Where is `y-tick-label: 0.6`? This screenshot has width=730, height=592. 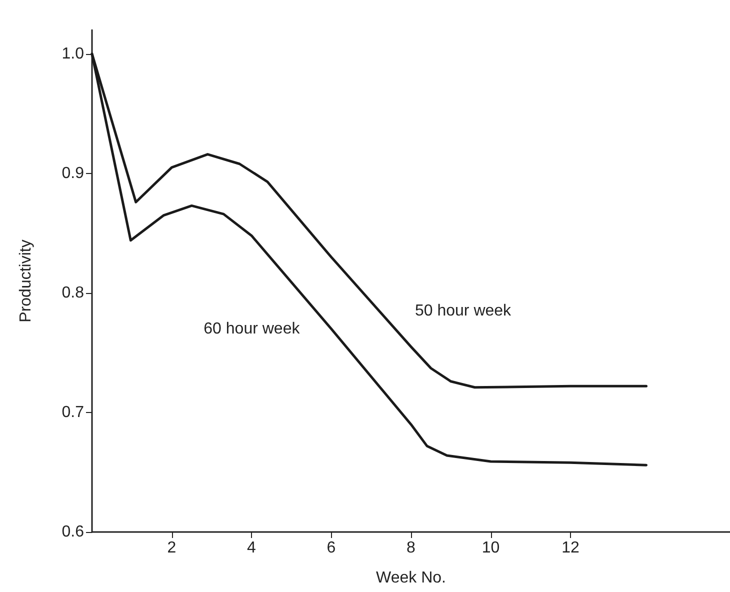 y-tick-label: 0.6 is located at coordinates (73, 532).